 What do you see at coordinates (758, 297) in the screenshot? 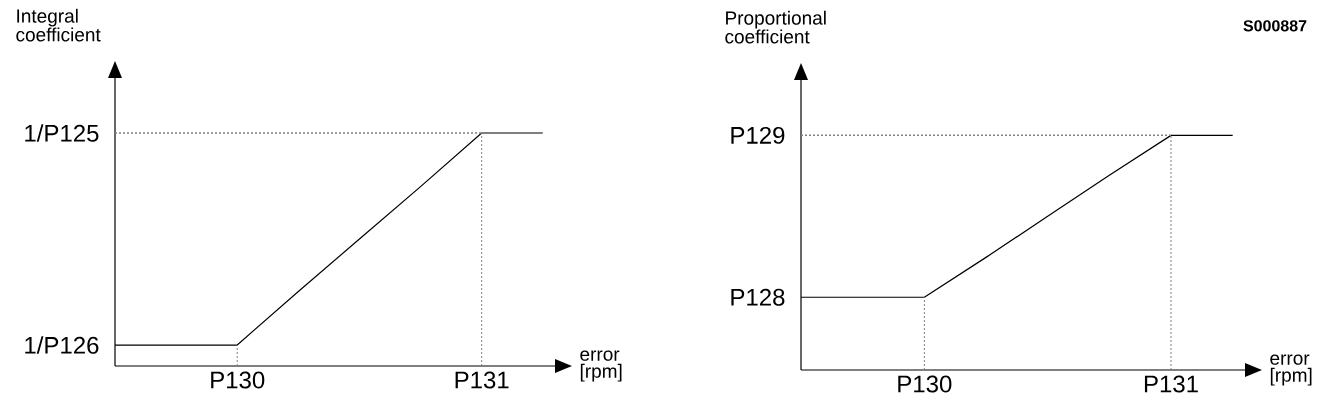
I see `text: P128` at bounding box center [758, 297].